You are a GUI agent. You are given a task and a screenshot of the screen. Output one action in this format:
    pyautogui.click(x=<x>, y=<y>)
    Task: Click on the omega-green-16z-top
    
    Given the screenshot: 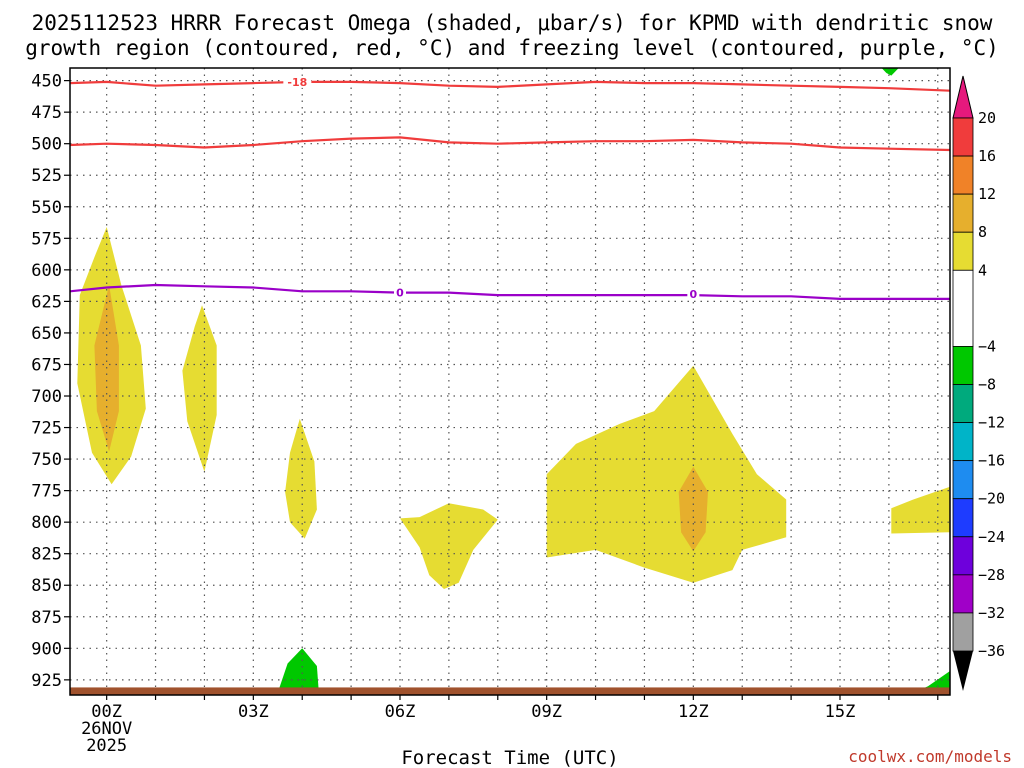 What is the action you would take?
    pyautogui.click(x=890, y=72)
    